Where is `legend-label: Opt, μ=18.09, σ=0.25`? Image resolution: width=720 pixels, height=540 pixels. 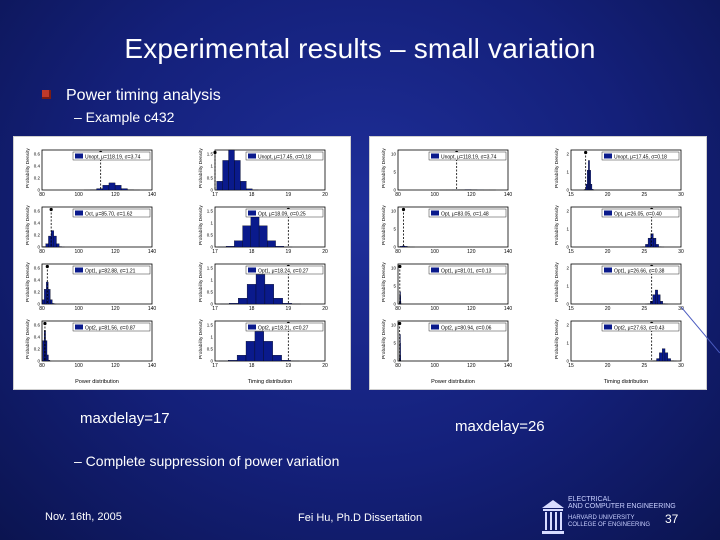
legend-label: Opt, μ=18.09, σ=0.25 is located at coordinates (282, 214).